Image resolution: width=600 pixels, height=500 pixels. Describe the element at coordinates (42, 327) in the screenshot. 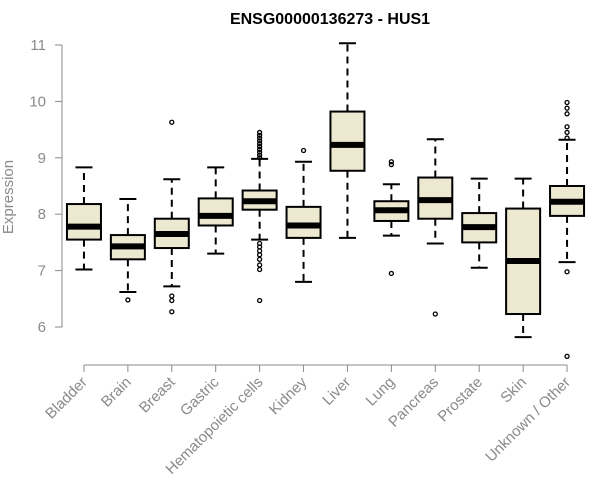

I see `y-tick-label: 6` at that location.